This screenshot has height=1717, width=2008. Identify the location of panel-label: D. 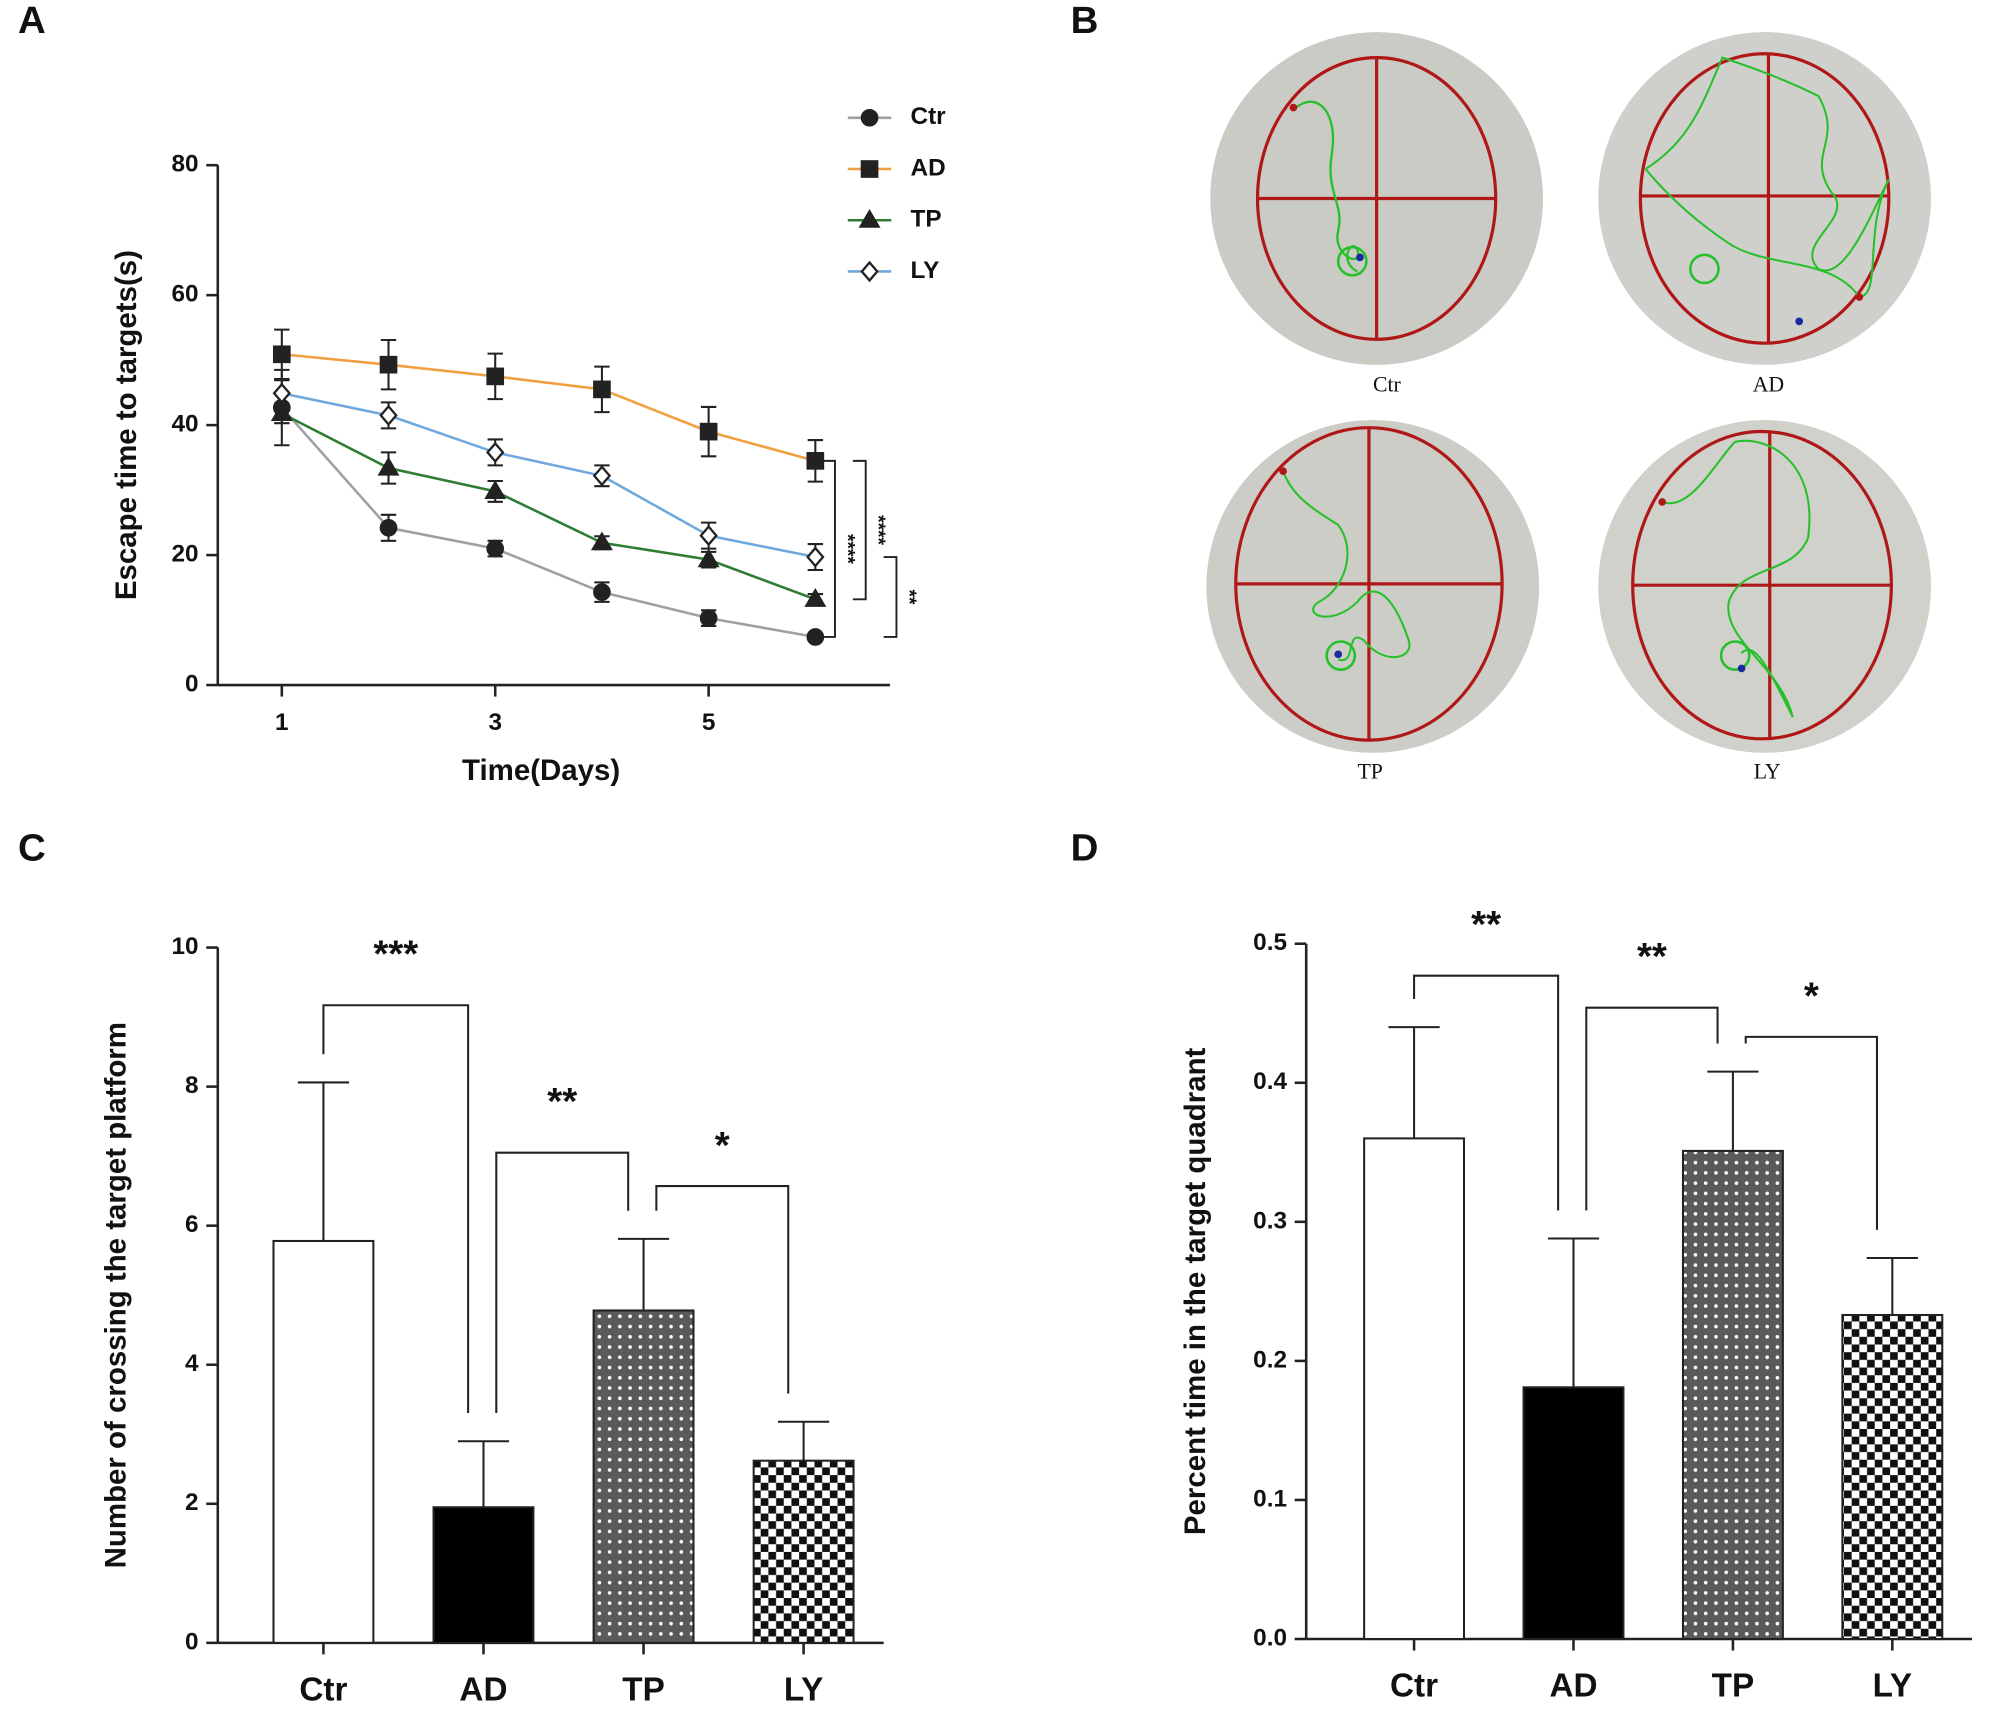
(1085, 847).